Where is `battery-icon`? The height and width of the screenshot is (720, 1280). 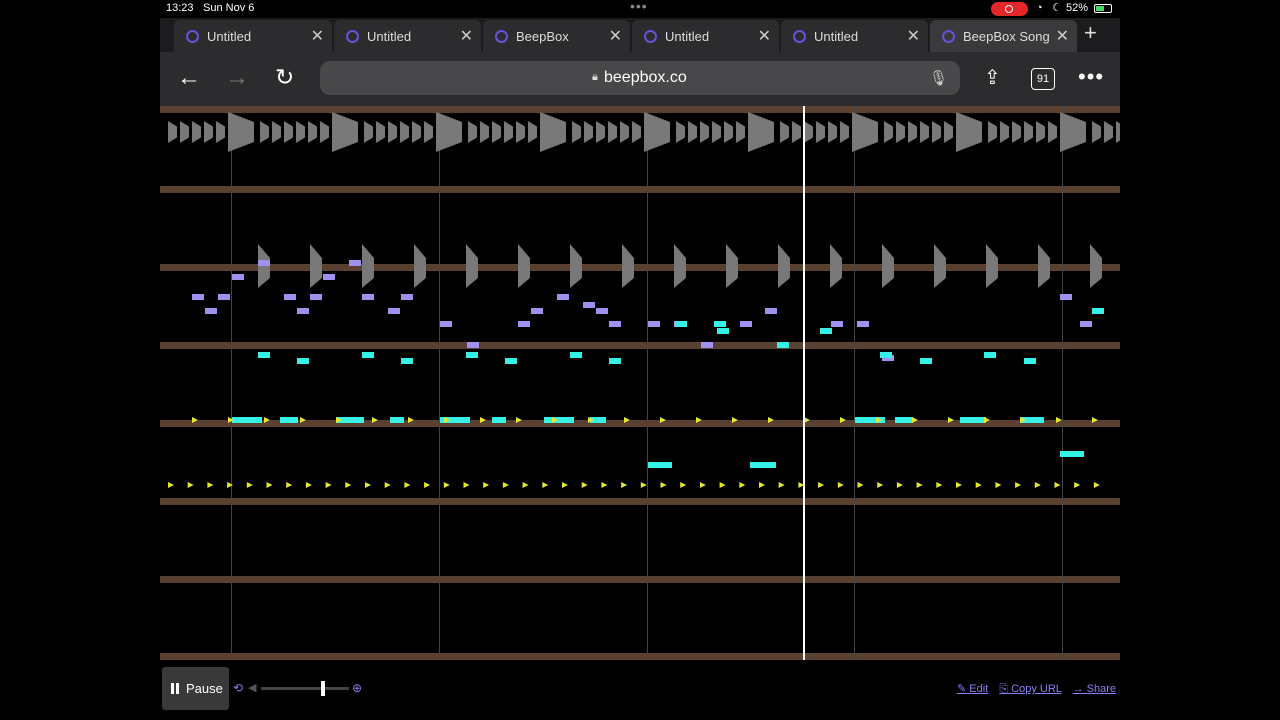 battery-icon is located at coordinates (1103, 8).